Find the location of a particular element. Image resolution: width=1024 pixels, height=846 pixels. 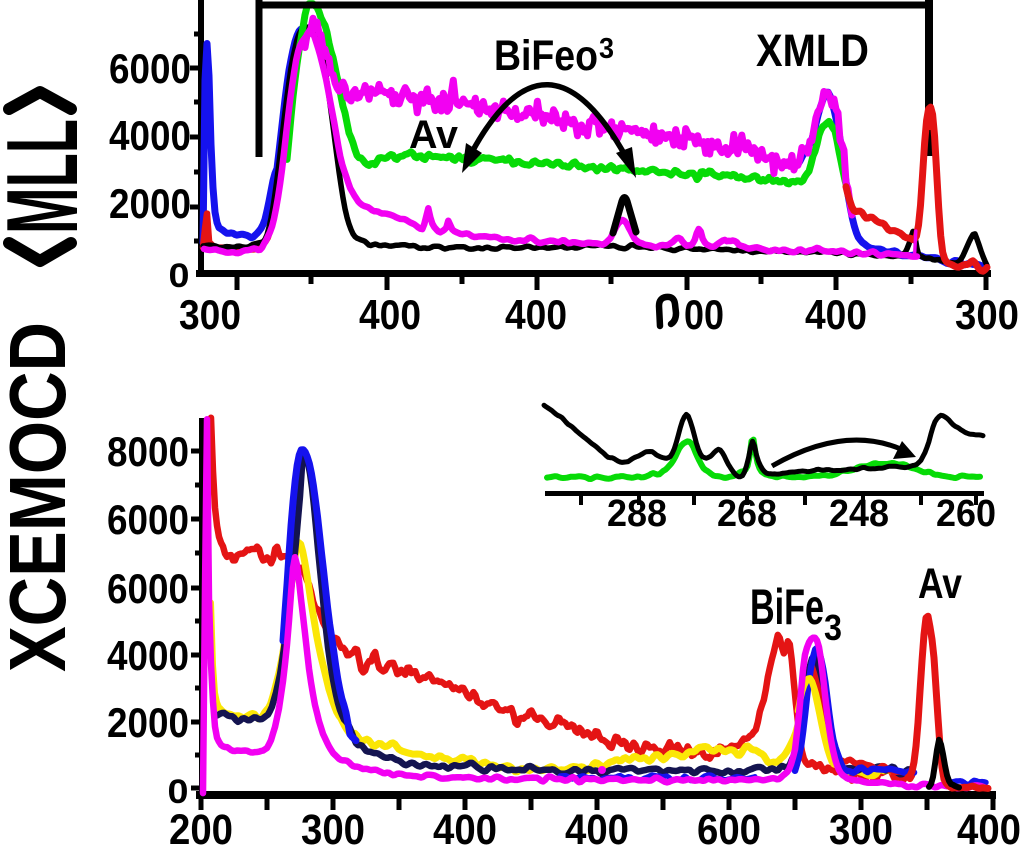

svg-text: 00 is located at coordinates (704, 314).